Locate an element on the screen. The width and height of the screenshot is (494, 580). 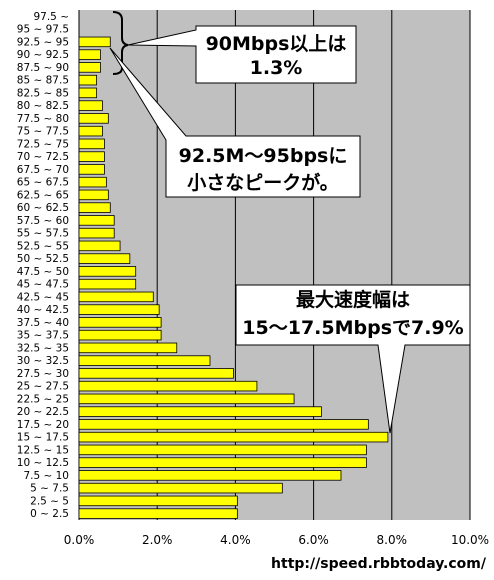
category-label: 50 ~ 52.5 is located at coordinates (43, 259).